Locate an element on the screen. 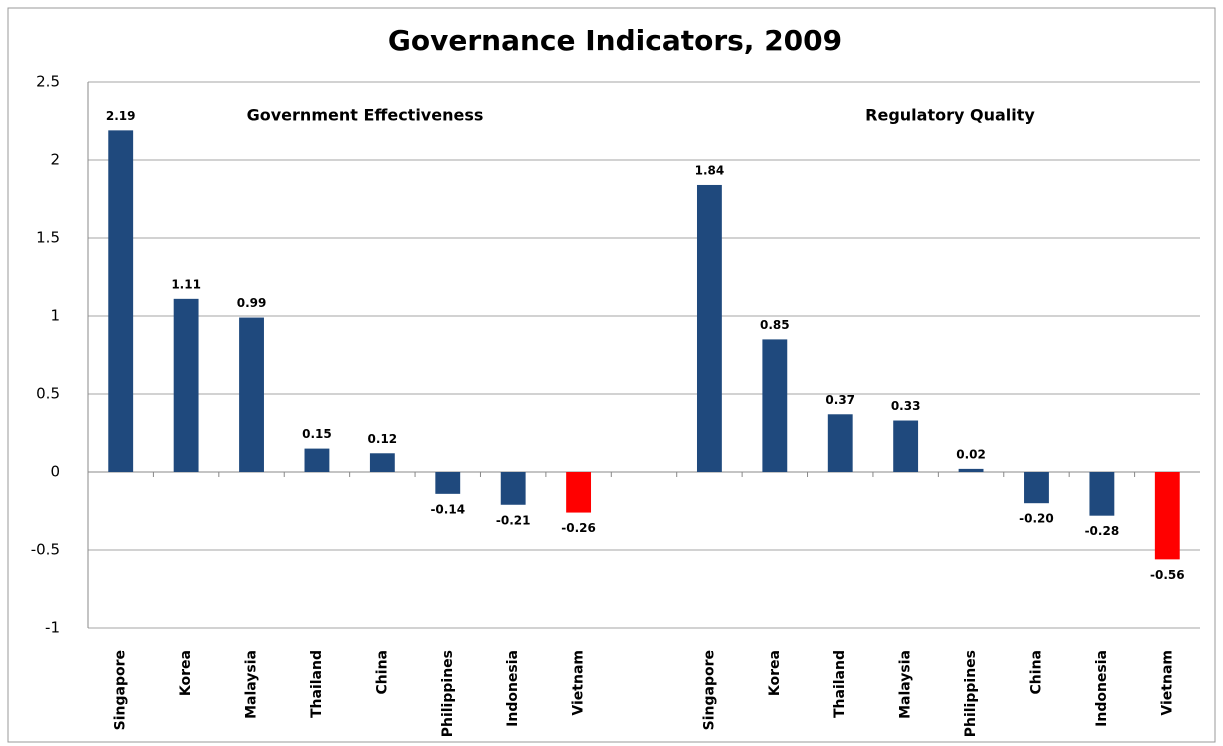 The height and width of the screenshot is (746, 1223). y-tick-label: -0.5 is located at coordinates (45, 550).